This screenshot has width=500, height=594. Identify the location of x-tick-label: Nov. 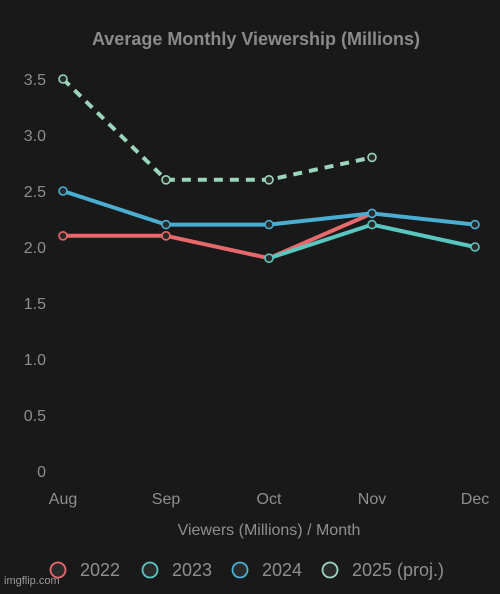
(372, 499).